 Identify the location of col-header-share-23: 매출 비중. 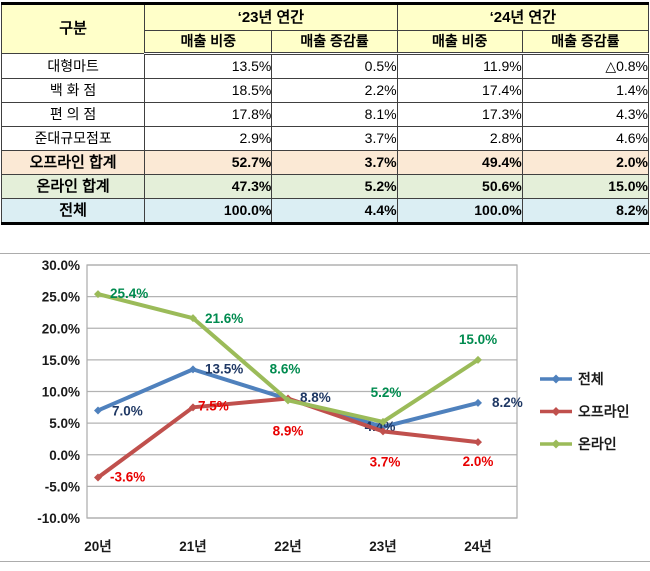
(208, 42).